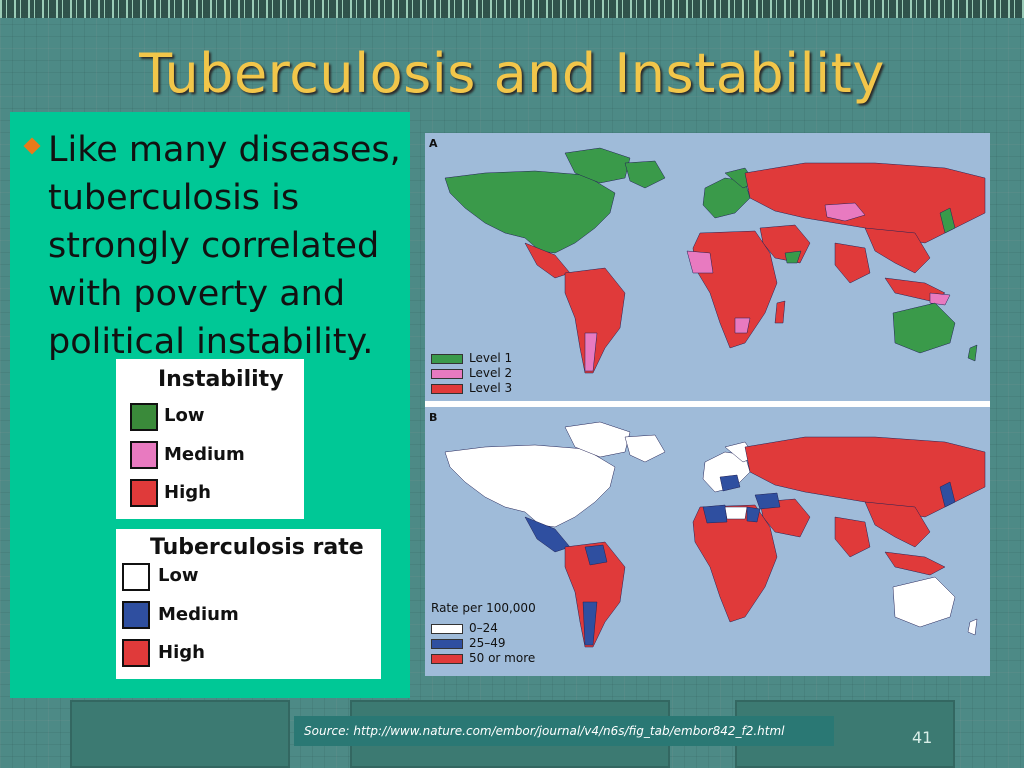 This screenshot has height=768, width=1024. What do you see at coordinates (248, 604) in the screenshot?
I see `tb-rate-legend: Tuberculosis rate Low Medium High` at bounding box center [248, 604].